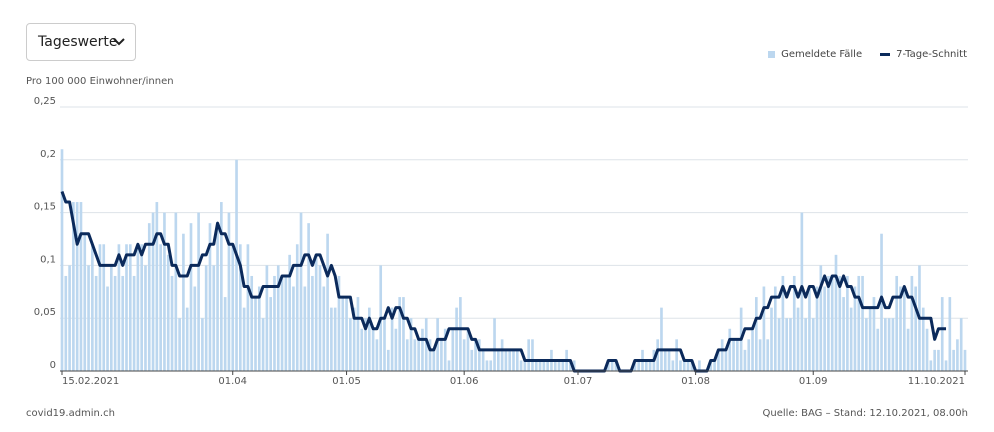 The height and width of the screenshot is (432, 994). I want to click on y-tick-label: 0,25, so click(45, 101).